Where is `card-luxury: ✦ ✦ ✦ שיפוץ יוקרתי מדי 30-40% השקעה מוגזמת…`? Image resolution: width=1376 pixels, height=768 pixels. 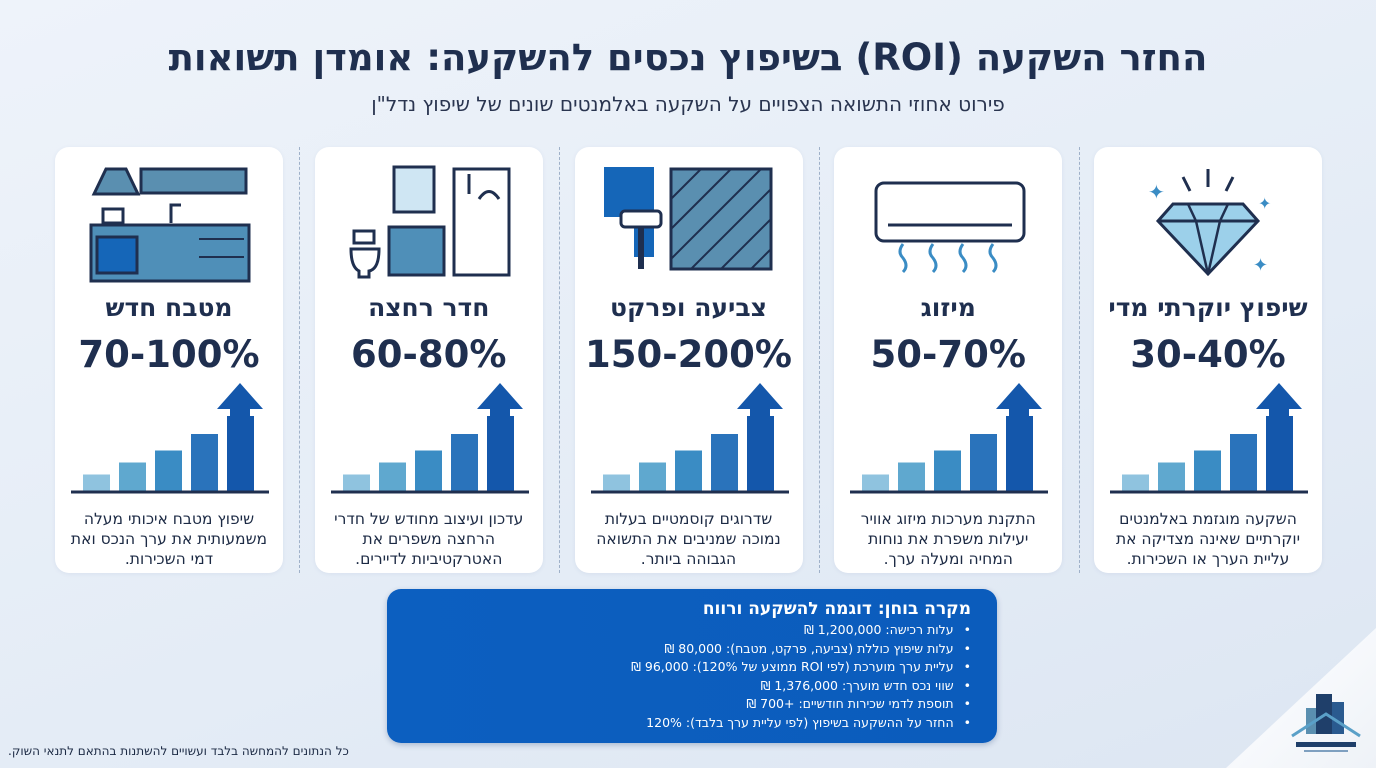
card-luxury: ✦ ✦ ✦ שיפוץ יוקרתי מדי 30-40% השקעה מוגזמת… is located at coordinates (1208, 360).